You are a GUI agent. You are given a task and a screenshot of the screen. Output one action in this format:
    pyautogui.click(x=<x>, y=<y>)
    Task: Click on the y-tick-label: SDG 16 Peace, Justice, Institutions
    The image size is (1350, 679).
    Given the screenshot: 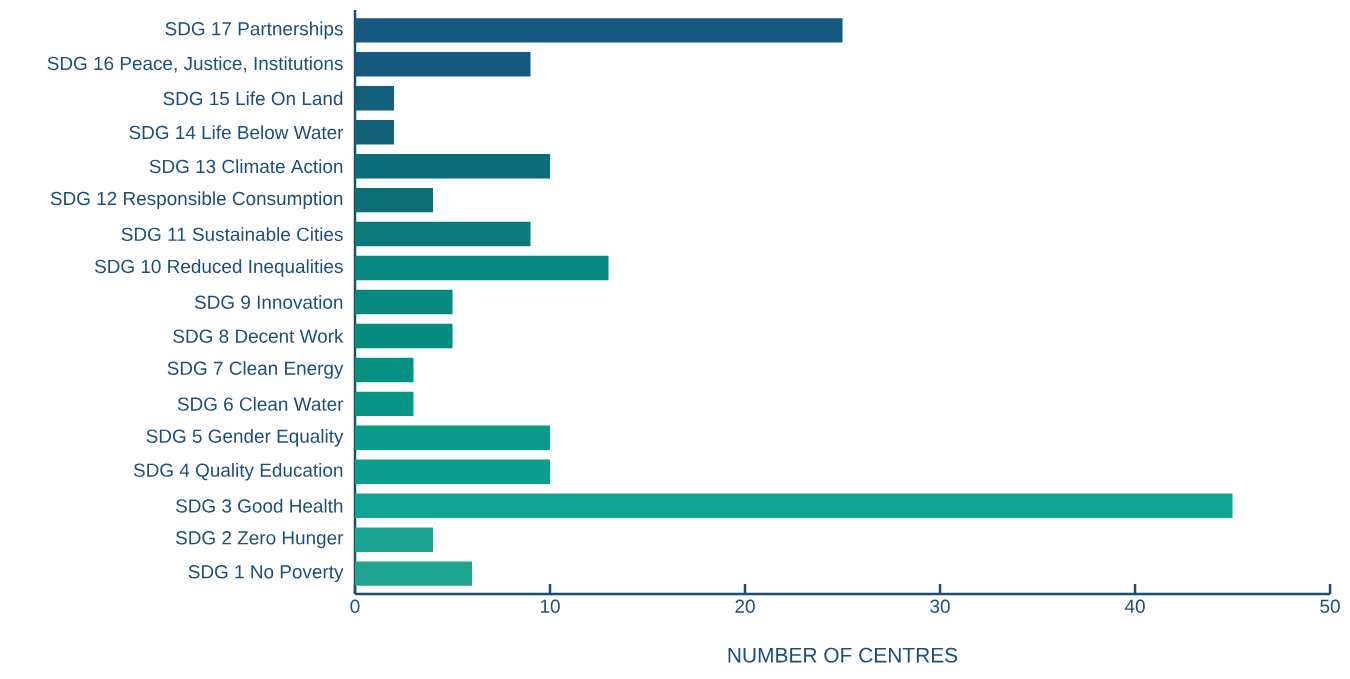 What is the action you would take?
    pyautogui.click(x=195, y=64)
    